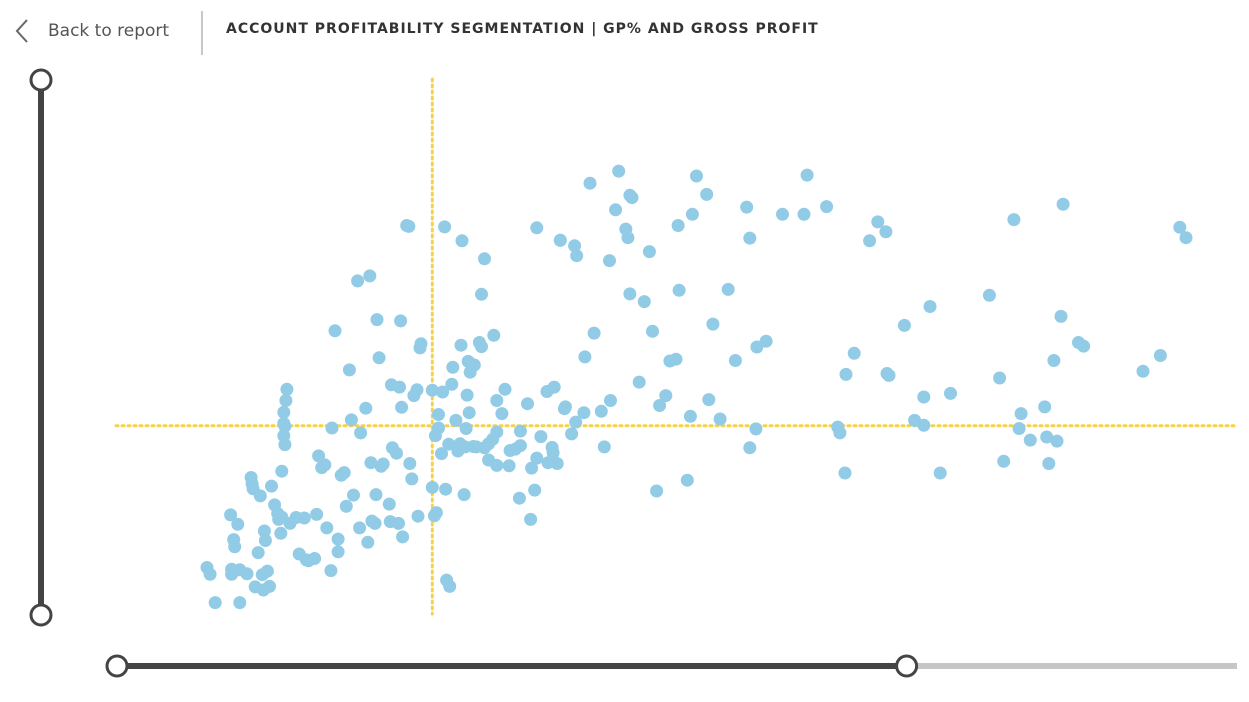 The width and height of the screenshot is (1249, 702). I want to click on vertical-slider-bottom-handle, so click(41, 615).